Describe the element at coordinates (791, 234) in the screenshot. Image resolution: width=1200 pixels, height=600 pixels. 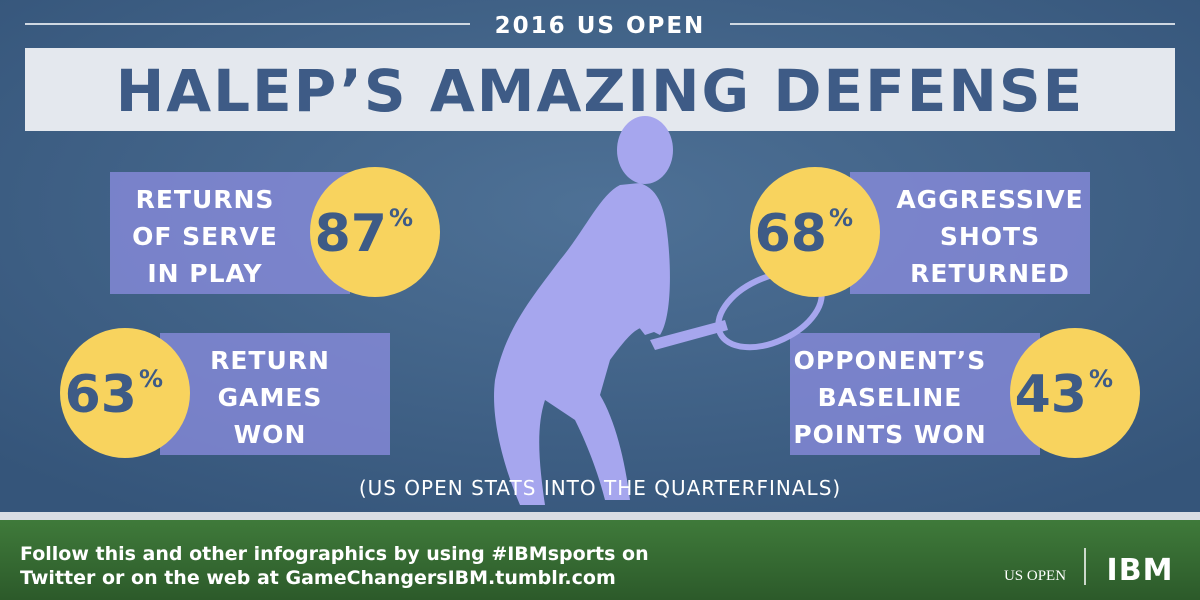
I see `stat-value: 68` at that location.